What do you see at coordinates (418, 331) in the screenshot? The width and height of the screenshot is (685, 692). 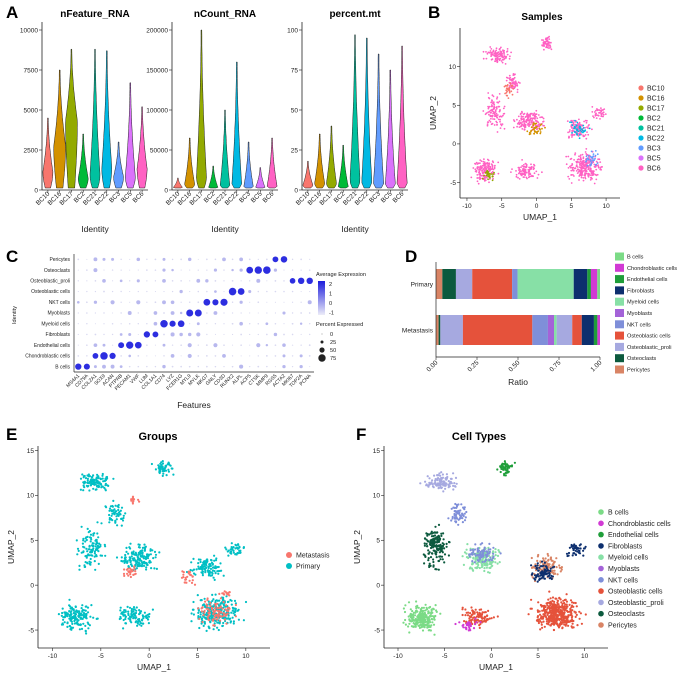 I see `bar-category-label: Metastasis` at bounding box center [418, 331].